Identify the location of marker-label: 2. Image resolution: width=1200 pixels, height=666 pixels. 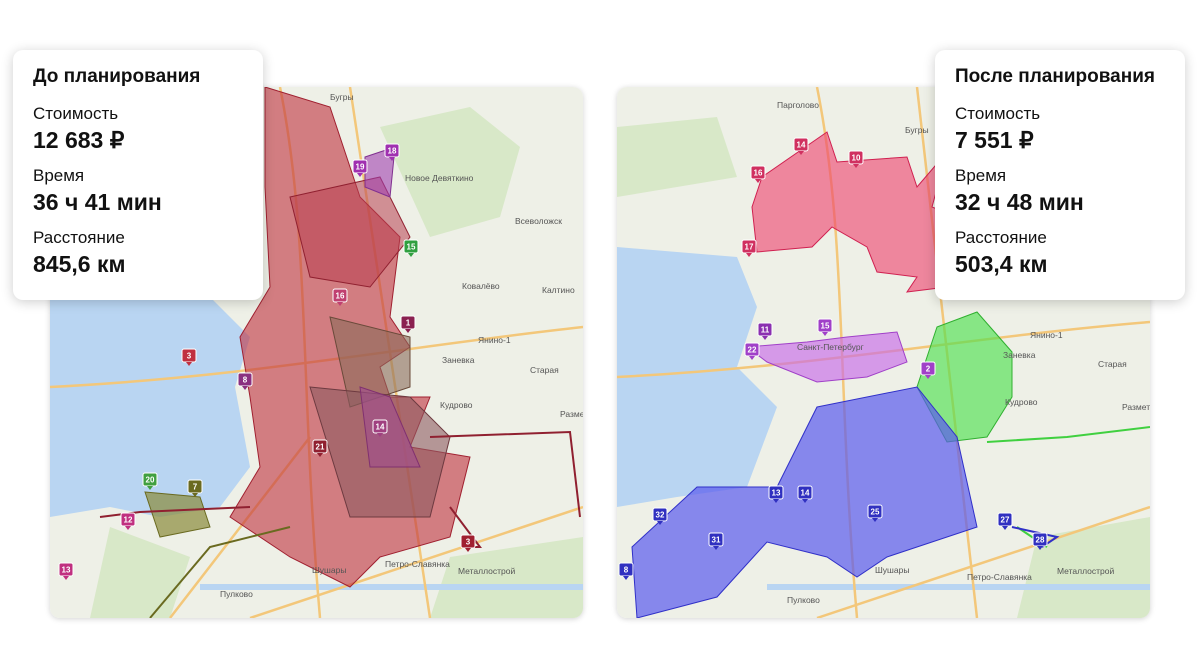
(928, 369).